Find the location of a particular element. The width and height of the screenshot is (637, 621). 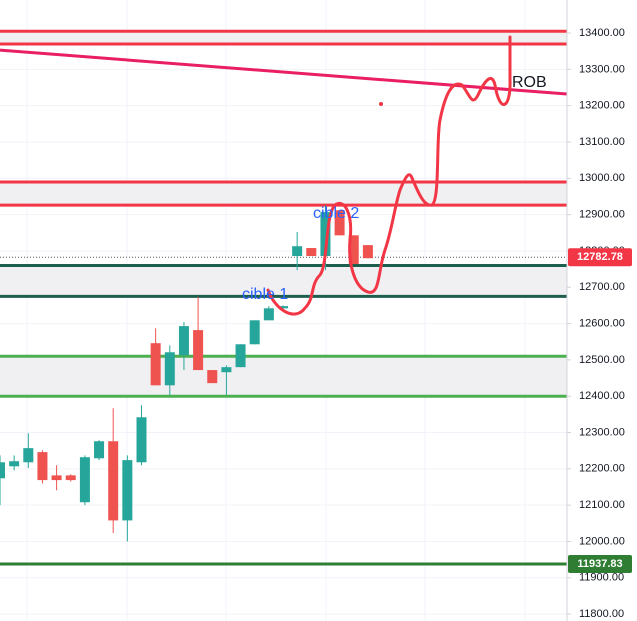

trendline is located at coordinates (284, 72).